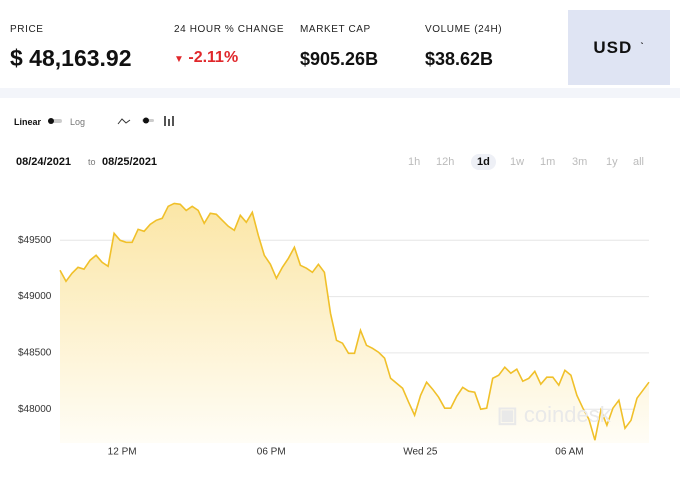  I want to click on stat: $ 48,163.92, so click(71, 48).